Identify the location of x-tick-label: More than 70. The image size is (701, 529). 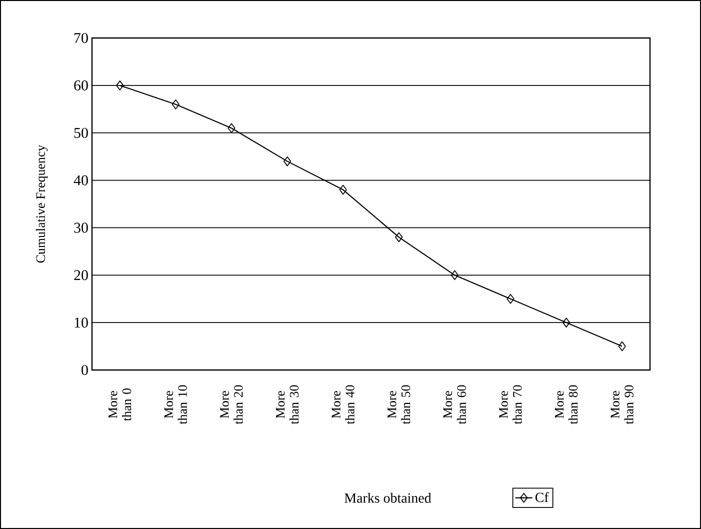
(510, 404).